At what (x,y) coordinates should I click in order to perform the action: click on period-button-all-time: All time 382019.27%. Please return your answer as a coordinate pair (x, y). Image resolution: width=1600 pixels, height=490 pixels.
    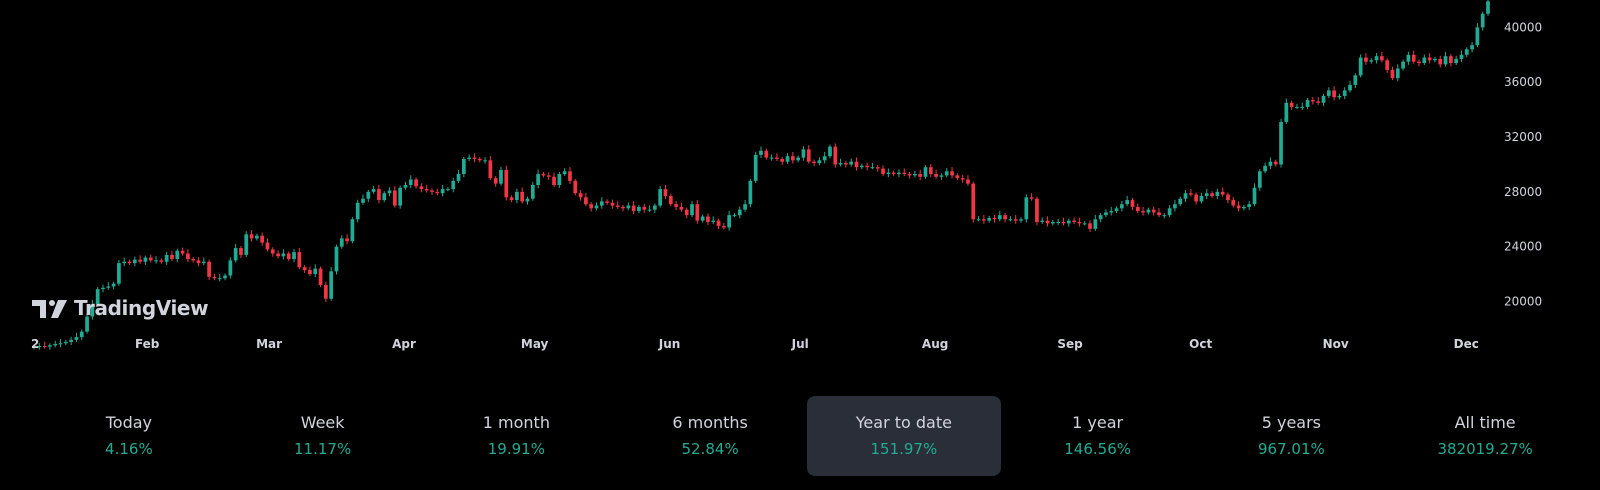
    Looking at the image, I should click on (1485, 436).